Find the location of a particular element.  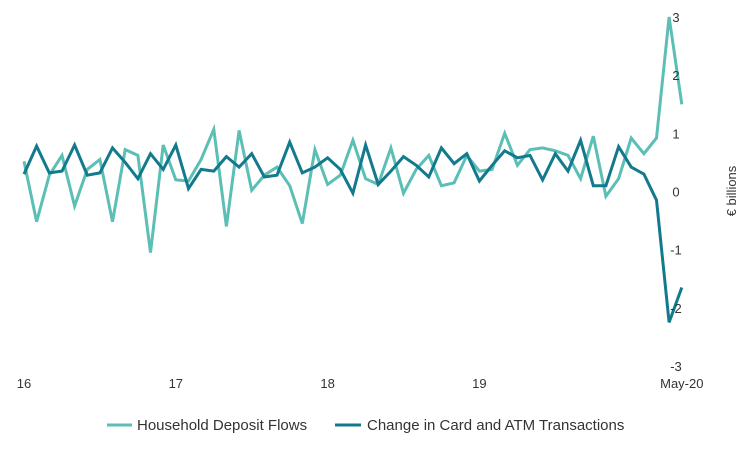

legend-label-2: Change in Card and ATM Transactions is located at coordinates (495, 425).